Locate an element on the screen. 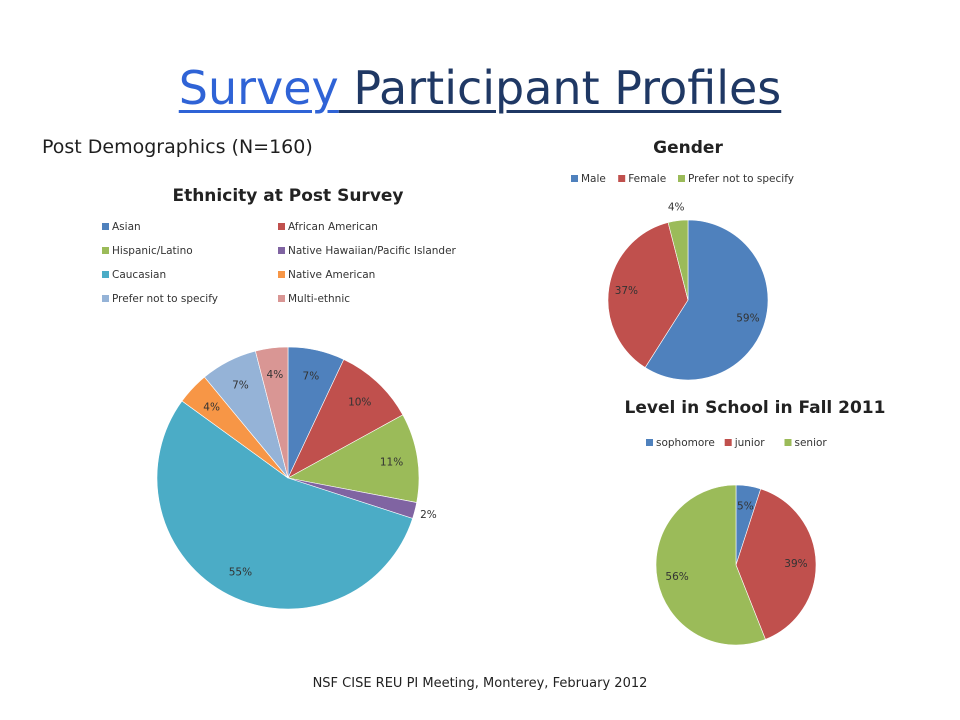 The width and height of the screenshot is (960, 720). data-label-hispanic-latino: 11% is located at coordinates (391, 463).